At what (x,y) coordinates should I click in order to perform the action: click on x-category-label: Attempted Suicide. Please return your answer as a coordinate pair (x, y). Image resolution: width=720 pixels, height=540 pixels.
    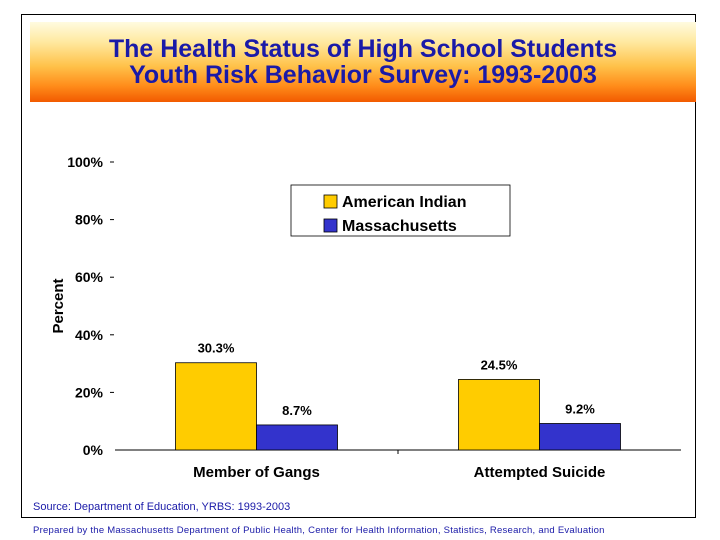
    Looking at the image, I should click on (540, 472).